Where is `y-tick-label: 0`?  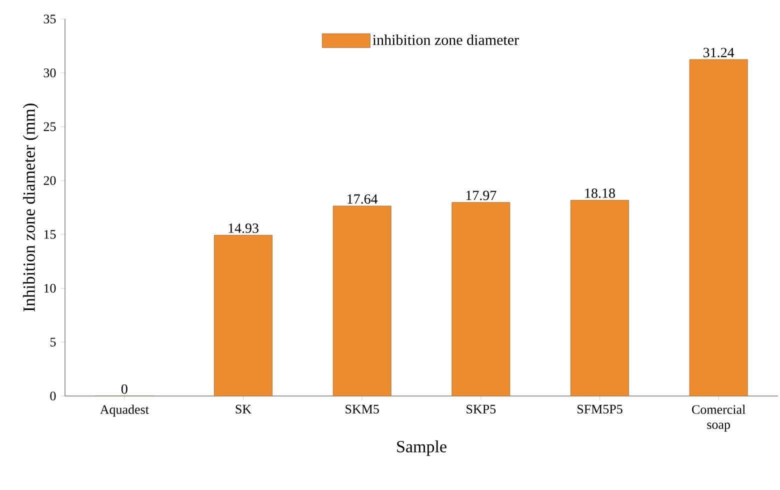 y-tick-label: 0 is located at coordinates (53, 396).